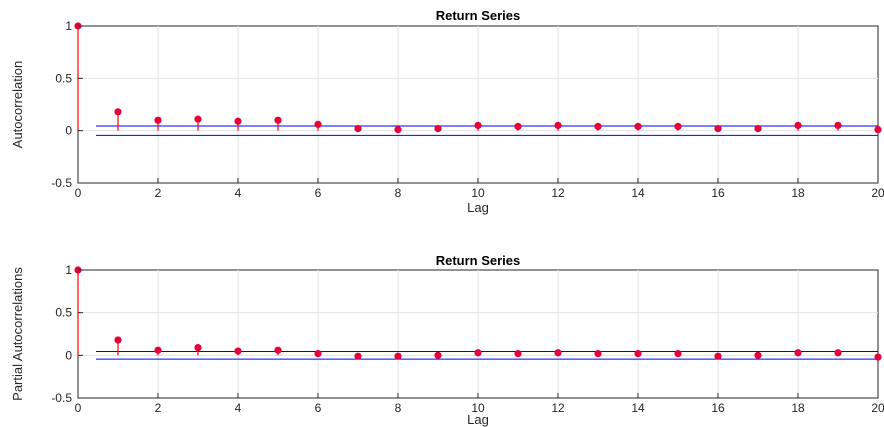 This screenshot has width=884, height=427. I want to click on acf-x-tick-label: 14, so click(638, 193).